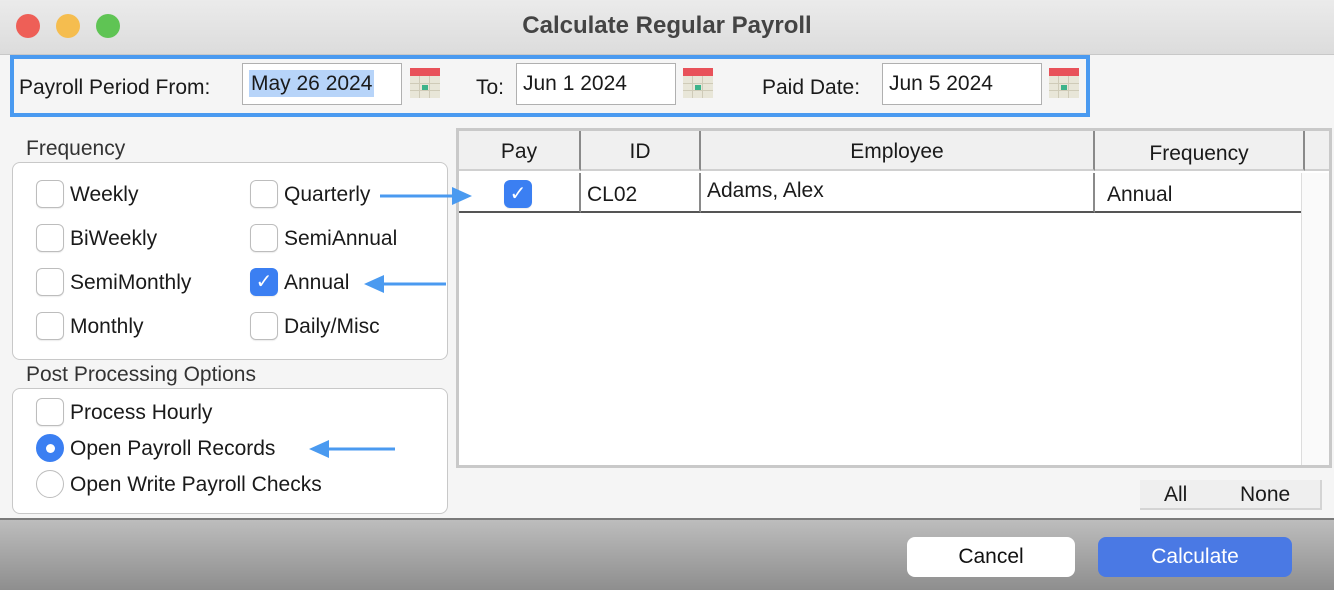 This screenshot has width=1334, height=590. I want to click on select-buttons: All None, so click(1231, 495).